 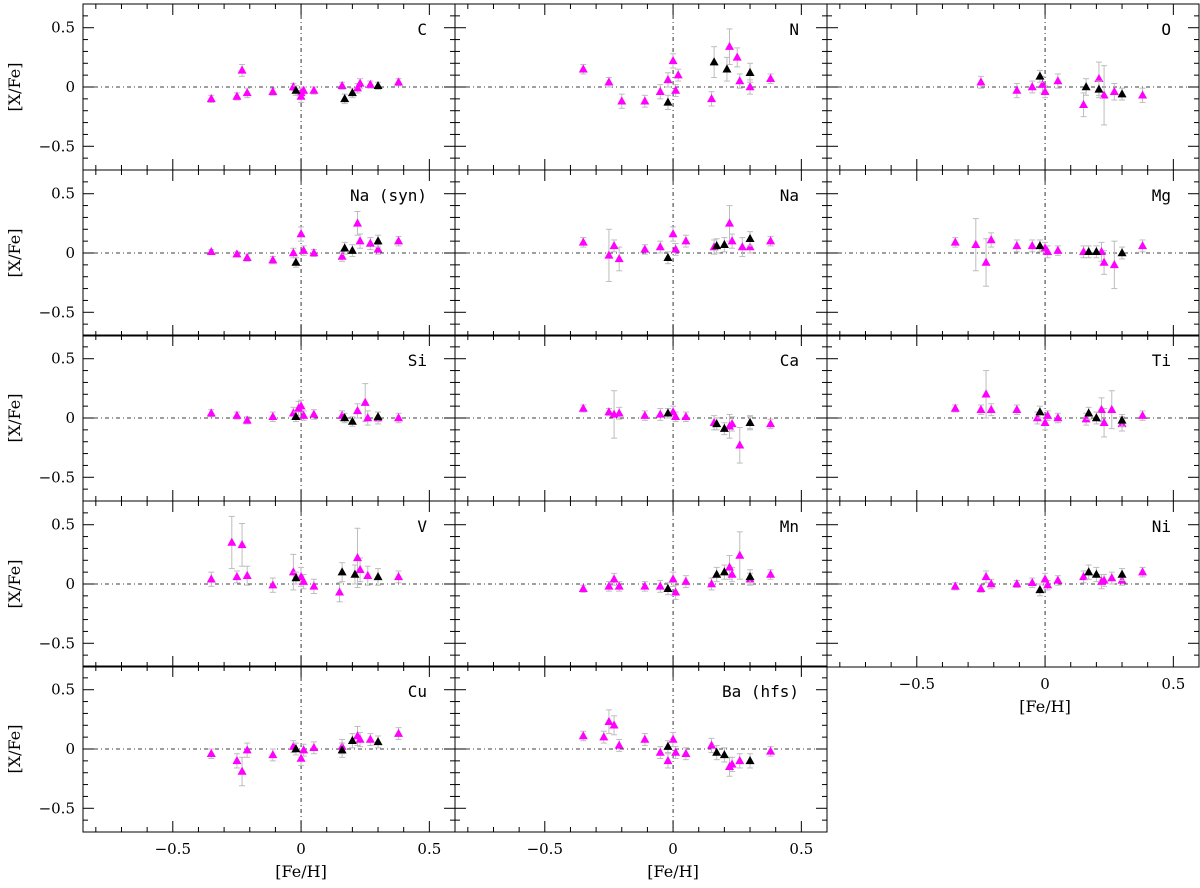 I want to click on panel-o: O, so click(x=1013, y=87).